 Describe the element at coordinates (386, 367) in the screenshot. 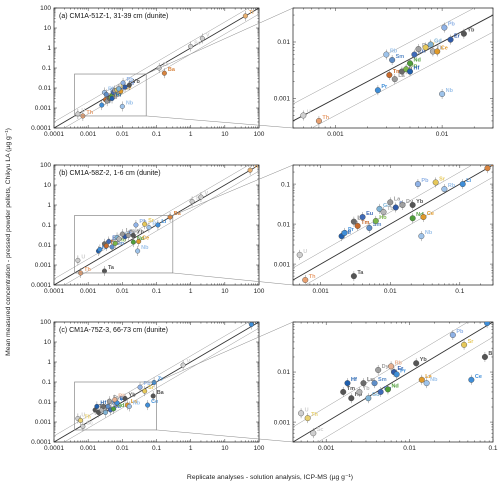

I see `zoom-panel-2-point-label-Dy: Dy` at that location.